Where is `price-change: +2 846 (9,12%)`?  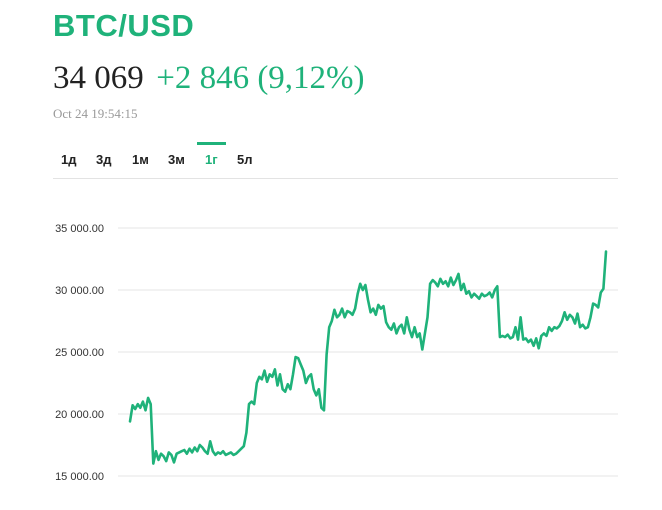
price-change: +2 846 (9,12%) is located at coordinates (260, 78).